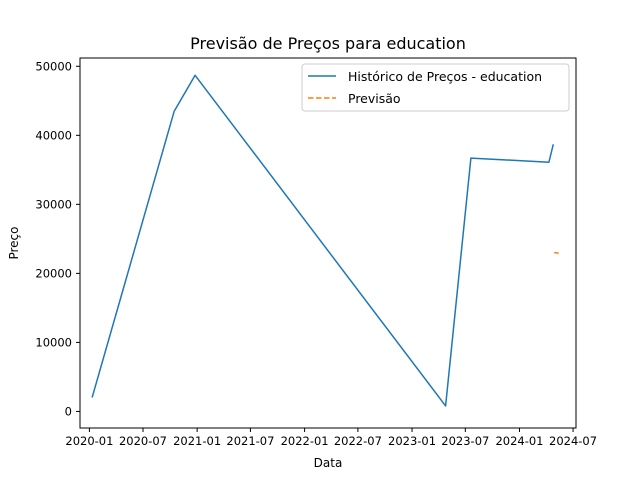 The image size is (640, 480). Describe the element at coordinates (328, 463) in the screenshot. I see `x-axis-label: Data` at that location.